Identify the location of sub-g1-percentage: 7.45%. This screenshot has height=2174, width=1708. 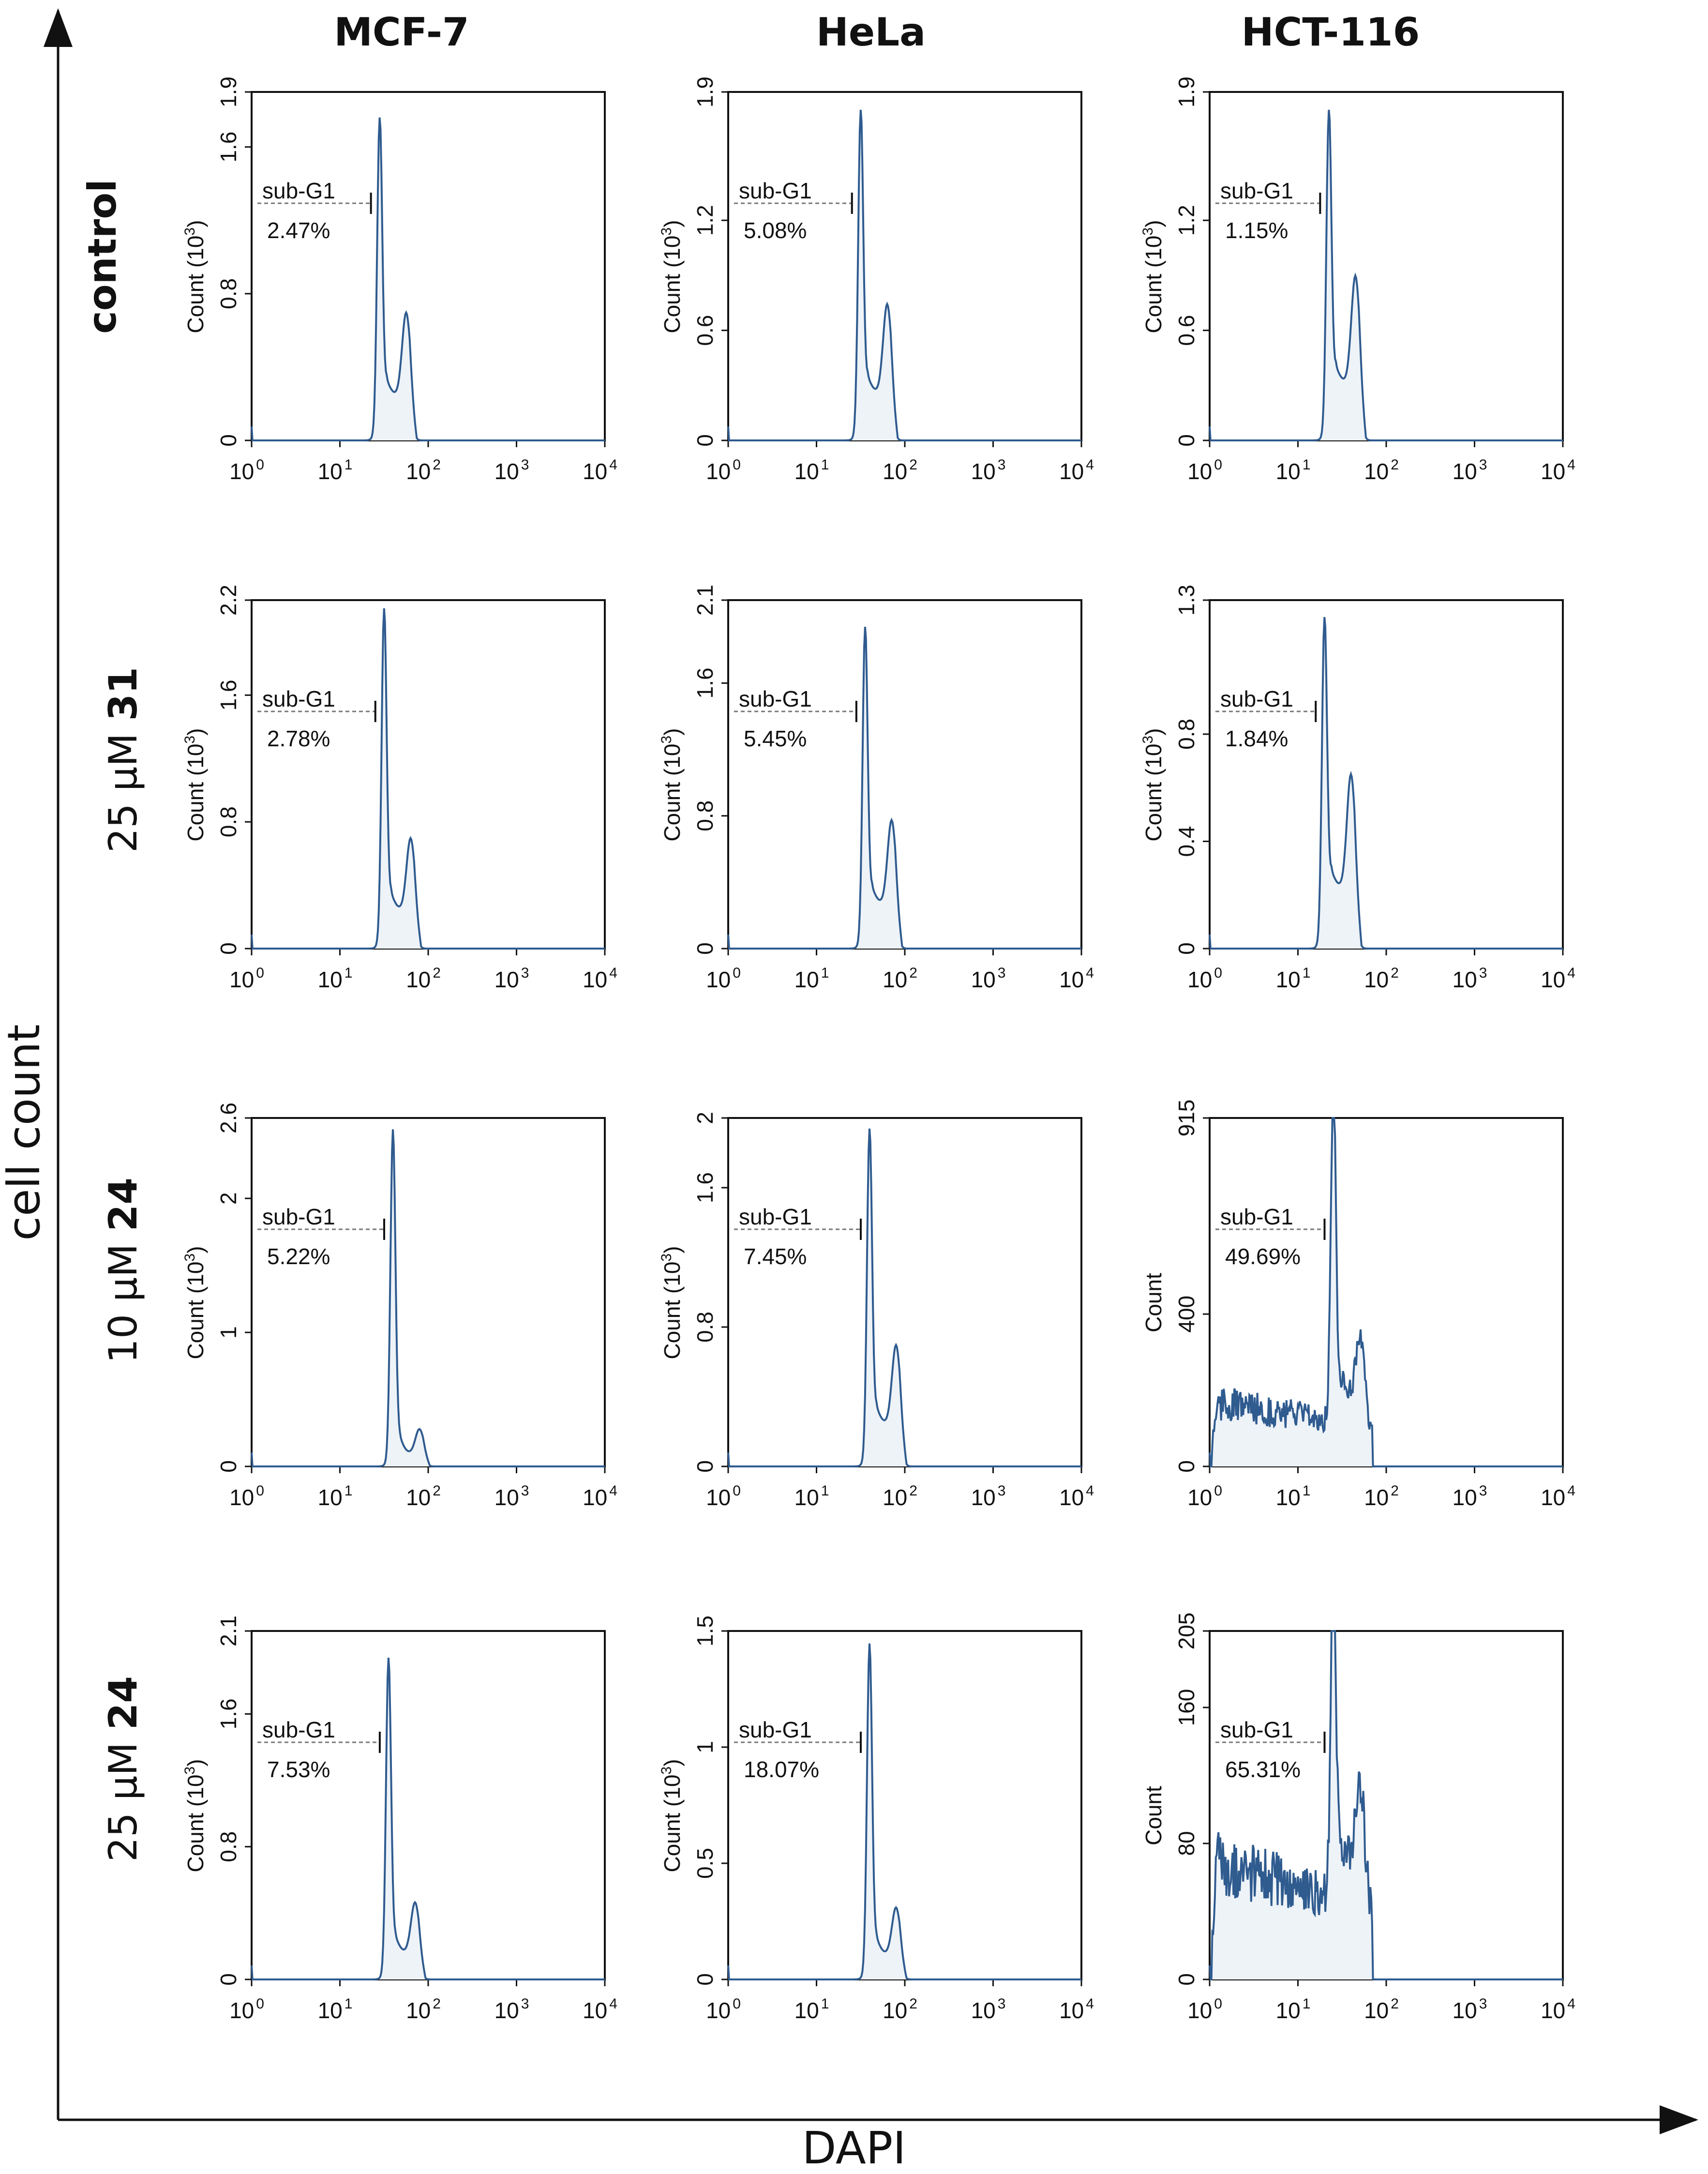
(775, 1257).